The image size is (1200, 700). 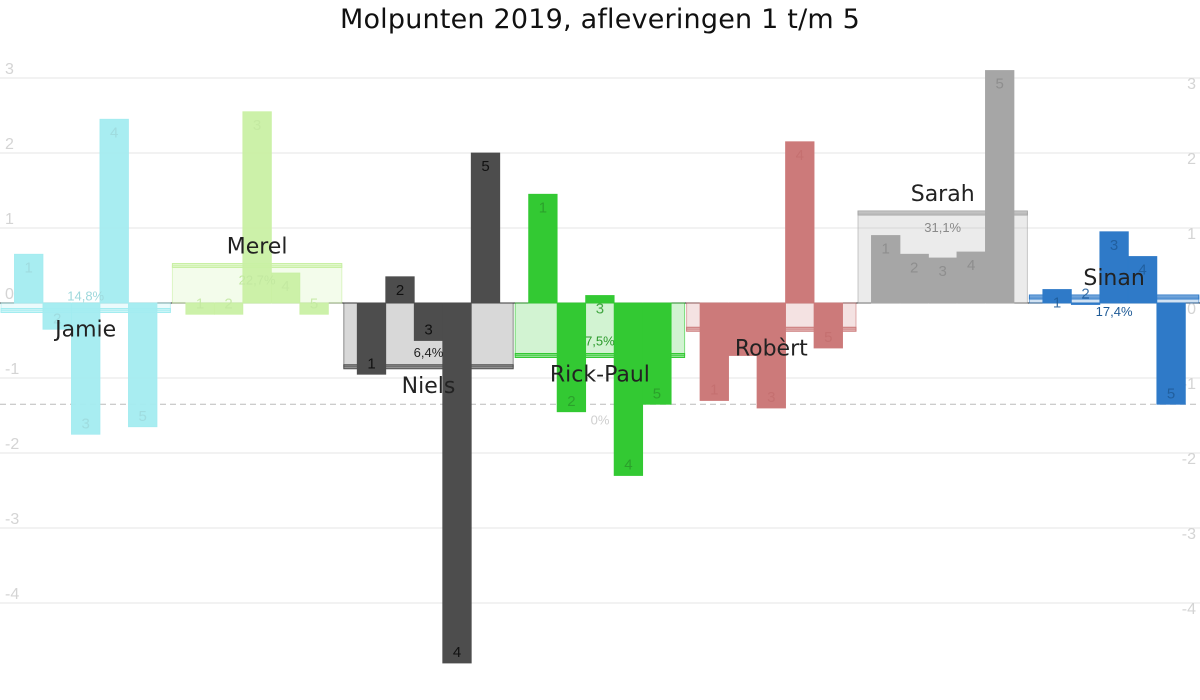 What do you see at coordinates (9, 294) in the screenshot?
I see `y-tick-label-left: 0` at bounding box center [9, 294].